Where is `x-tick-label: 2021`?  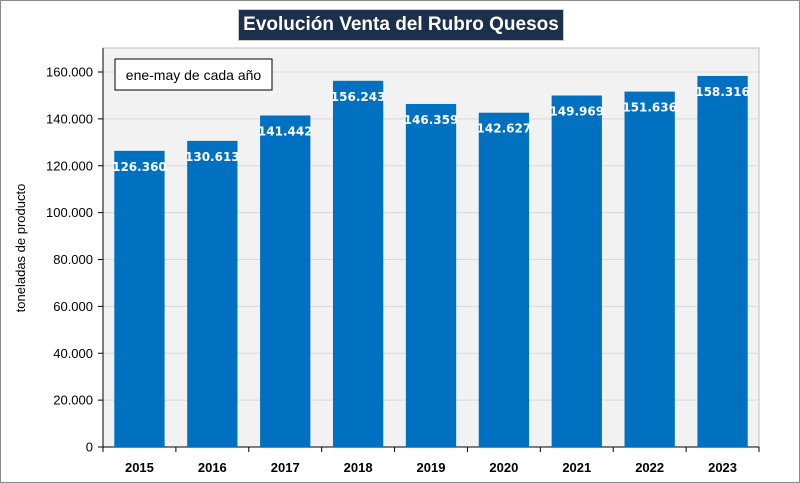 x-tick-label: 2021 is located at coordinates (576, 467).